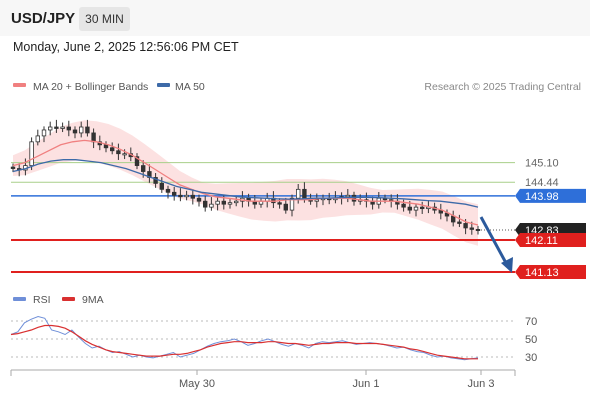  I want to click on rsi-ma-line, so click(244, 342).